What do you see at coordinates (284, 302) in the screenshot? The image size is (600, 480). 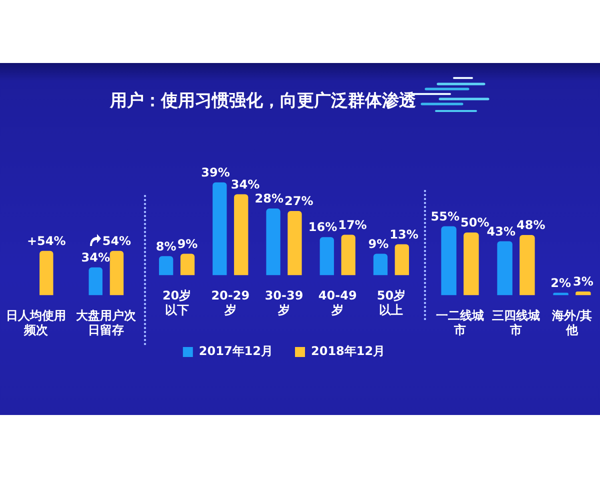 I see `x-tick-label: 30-39岁` at bounding box center [284, 302].